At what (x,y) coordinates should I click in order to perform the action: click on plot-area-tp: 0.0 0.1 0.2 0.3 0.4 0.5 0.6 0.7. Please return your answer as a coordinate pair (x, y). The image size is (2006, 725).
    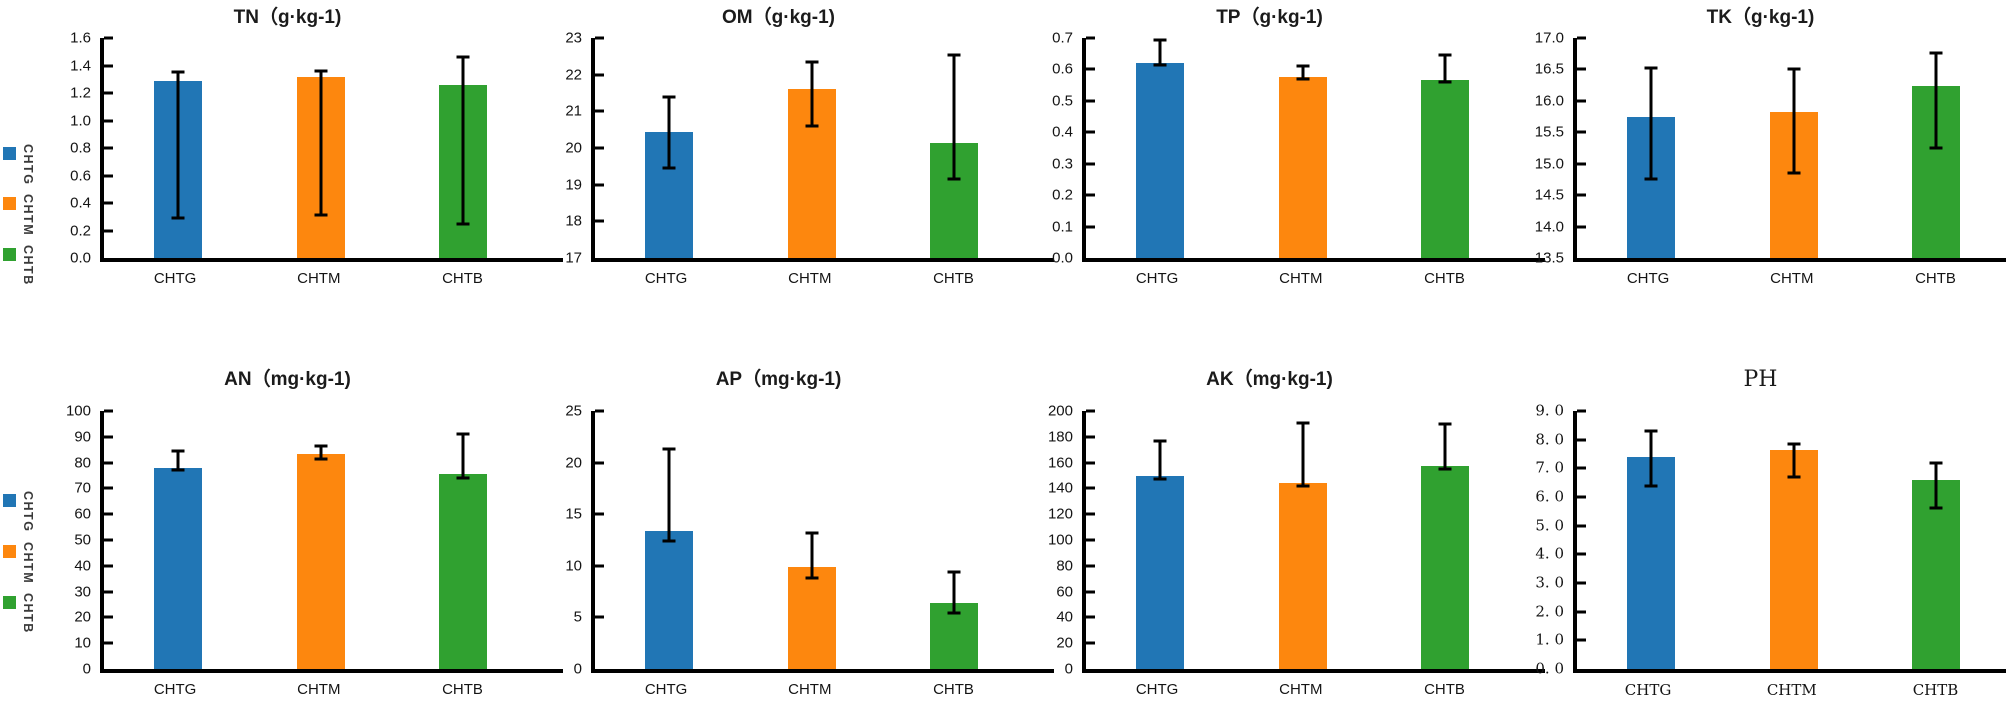
    Looking at the image, I should click on (1284, 148).